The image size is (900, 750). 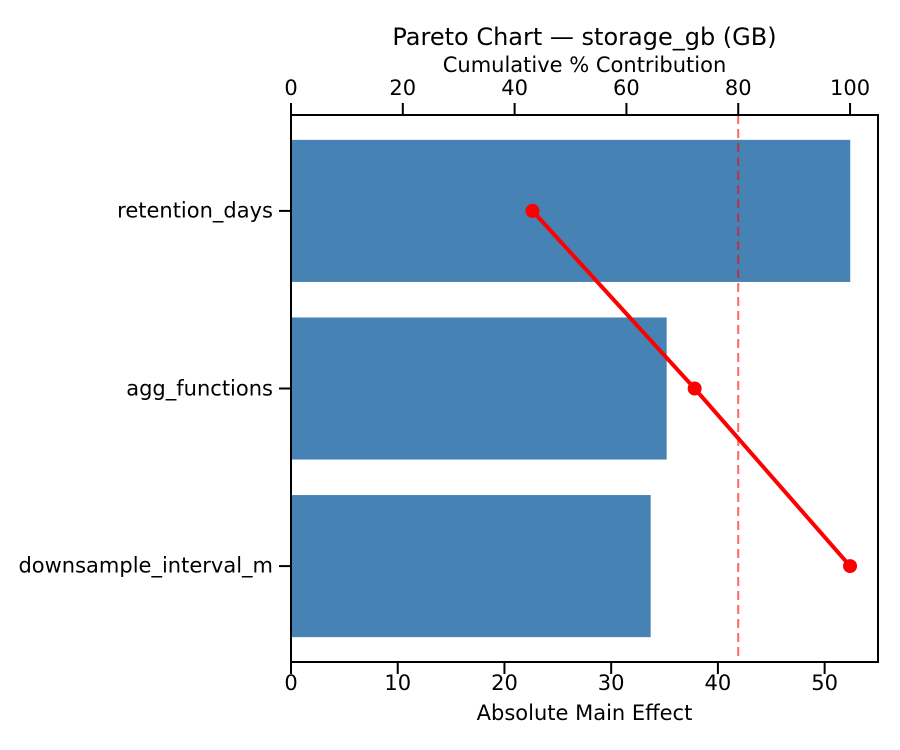 What do you see at coordinates (584, 65) in the screenshot?
I see `top-axis-label: Cumulative % Contribution` at bounding box center [584, 65].